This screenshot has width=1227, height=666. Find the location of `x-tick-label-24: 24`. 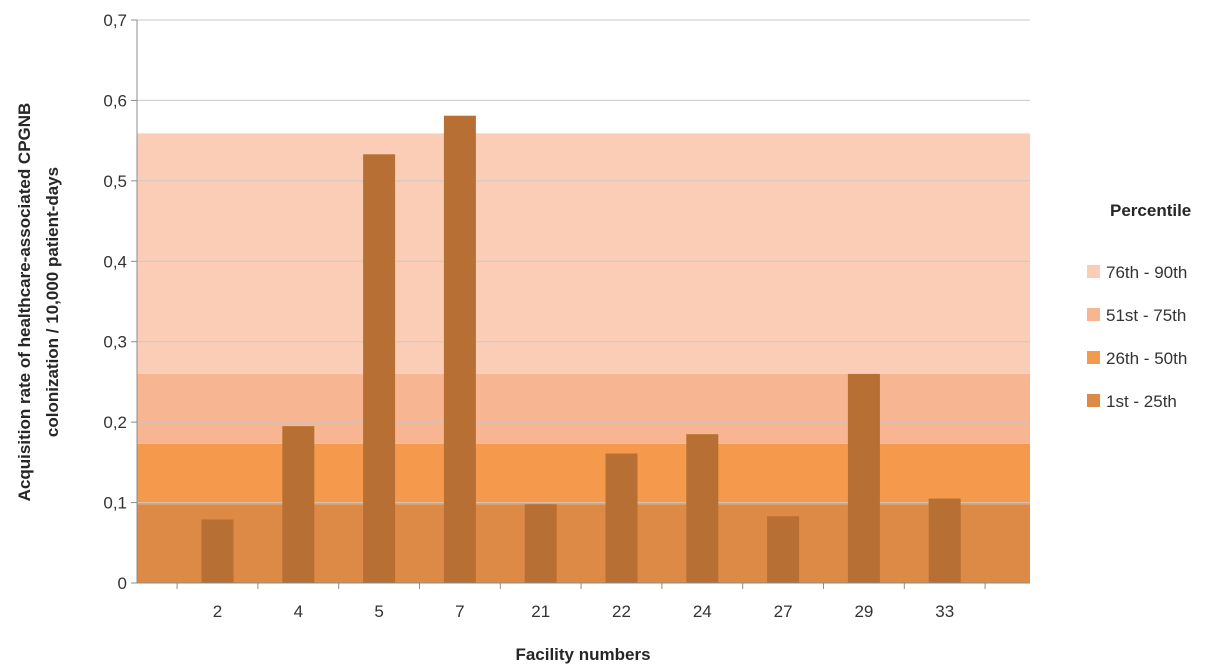

x-tick-label-24: 24 is located at coordinates (702, 611).